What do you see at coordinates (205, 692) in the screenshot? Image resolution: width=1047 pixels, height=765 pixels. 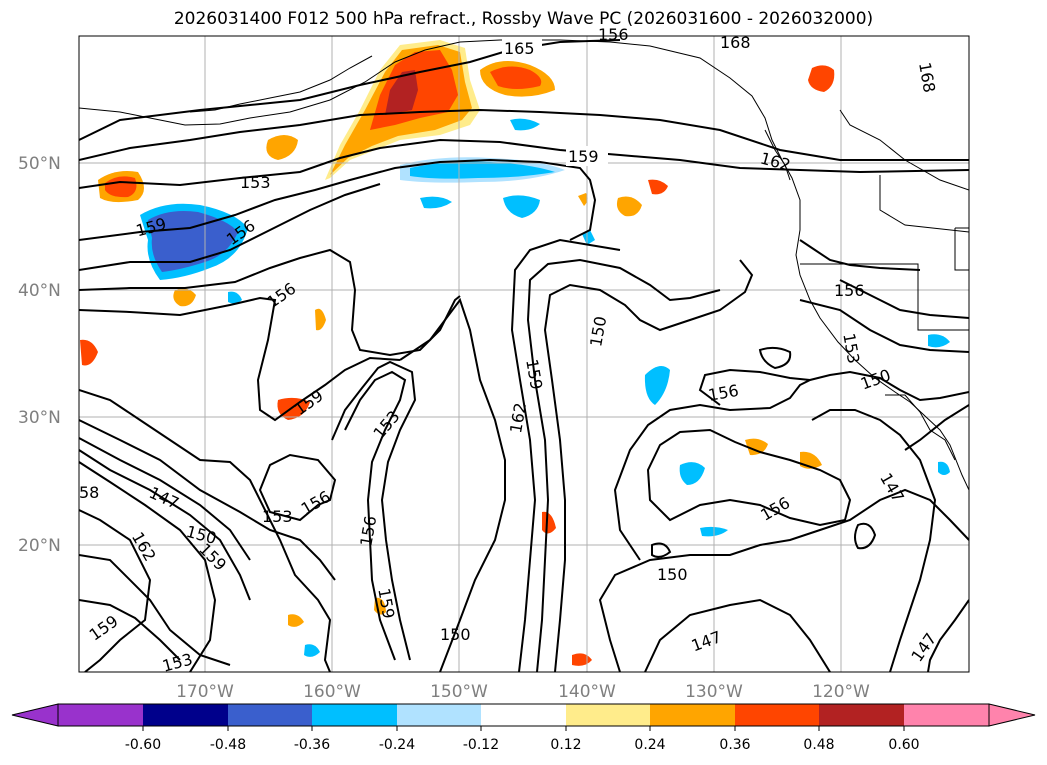 I see `lon-label: 170°W` at bounding box center [205, 692].